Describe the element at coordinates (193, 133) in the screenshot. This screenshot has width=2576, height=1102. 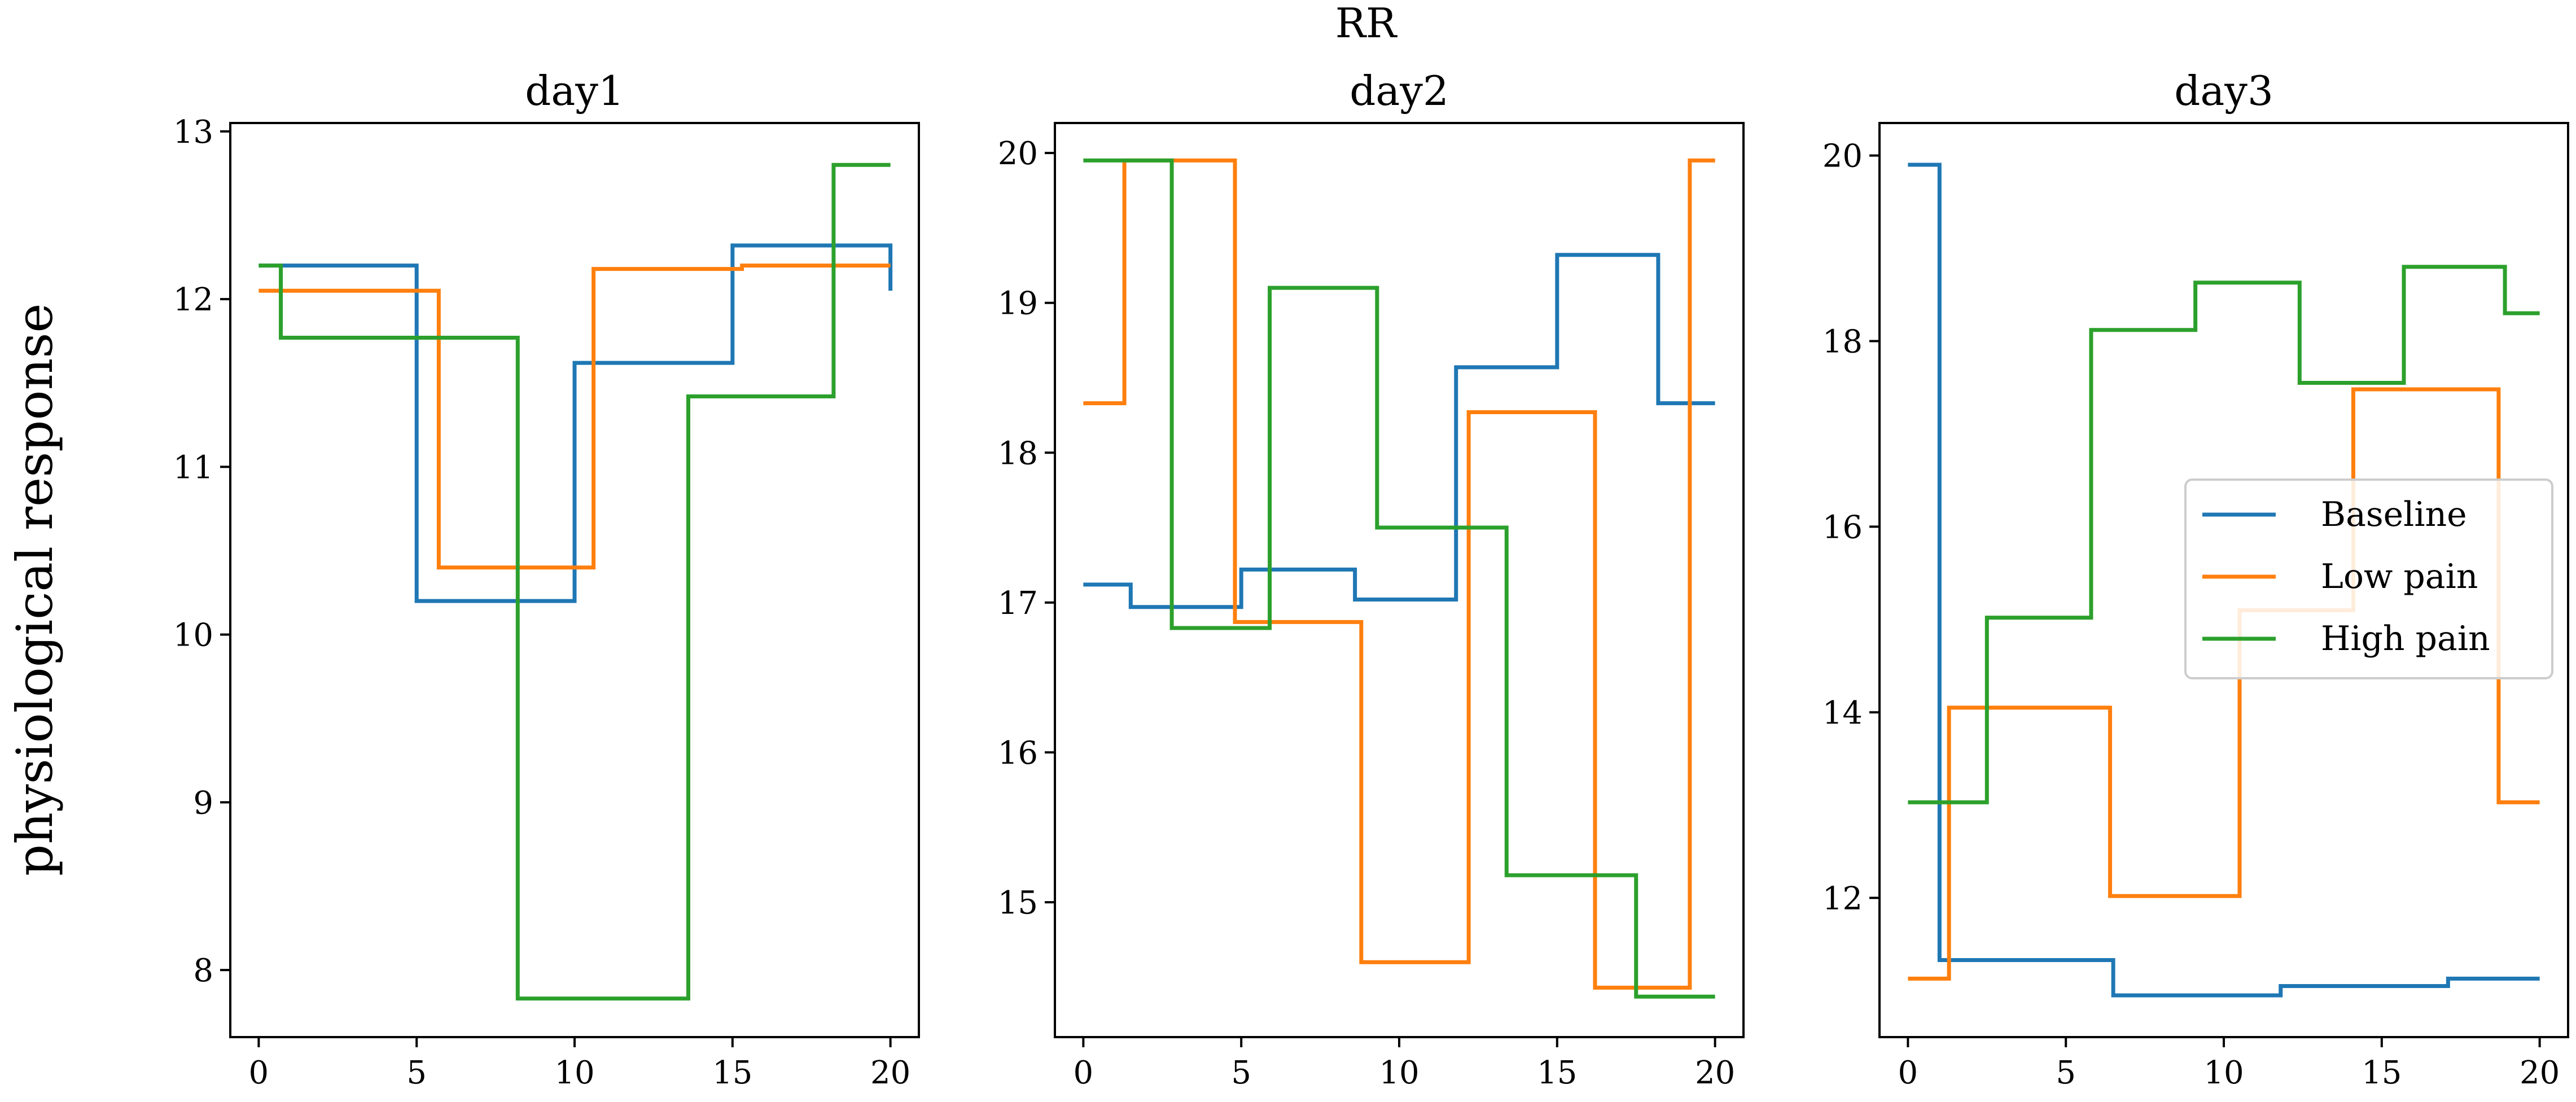
I see `y-tick-label: 13` at that location.